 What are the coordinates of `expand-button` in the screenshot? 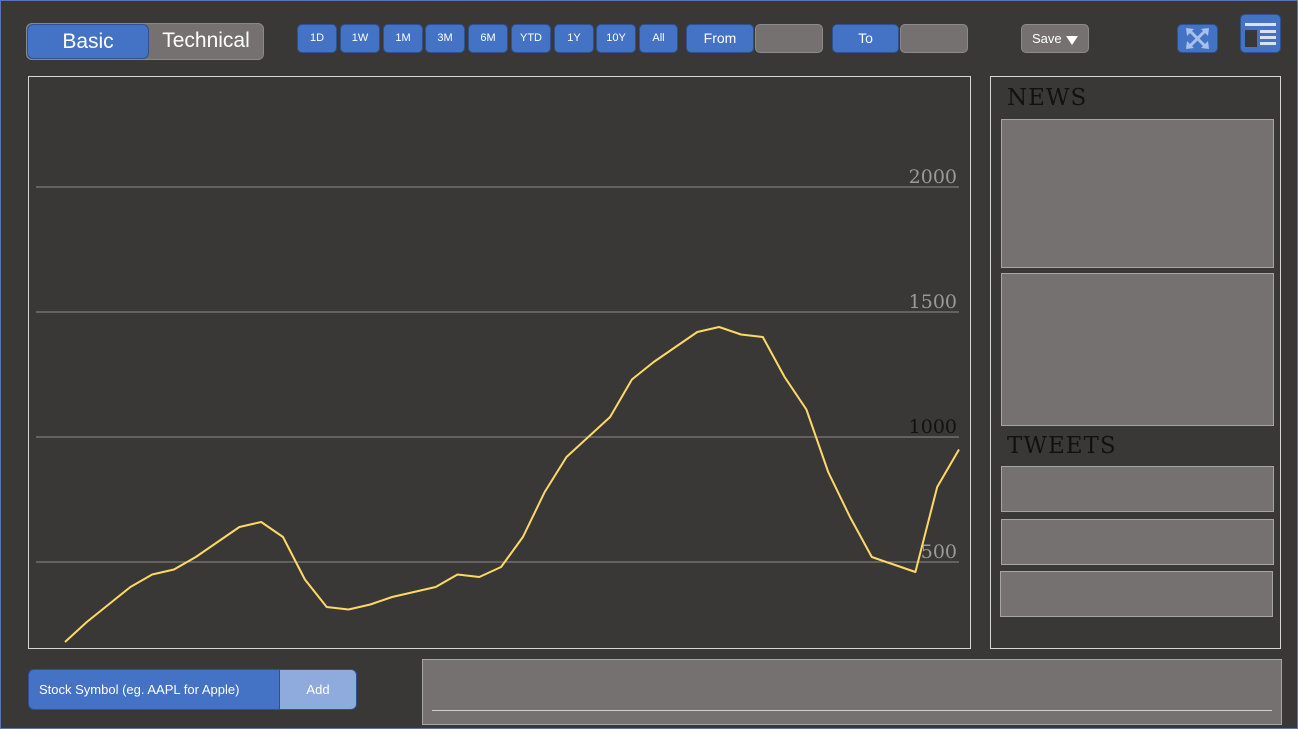 It's located at (1197, 38).